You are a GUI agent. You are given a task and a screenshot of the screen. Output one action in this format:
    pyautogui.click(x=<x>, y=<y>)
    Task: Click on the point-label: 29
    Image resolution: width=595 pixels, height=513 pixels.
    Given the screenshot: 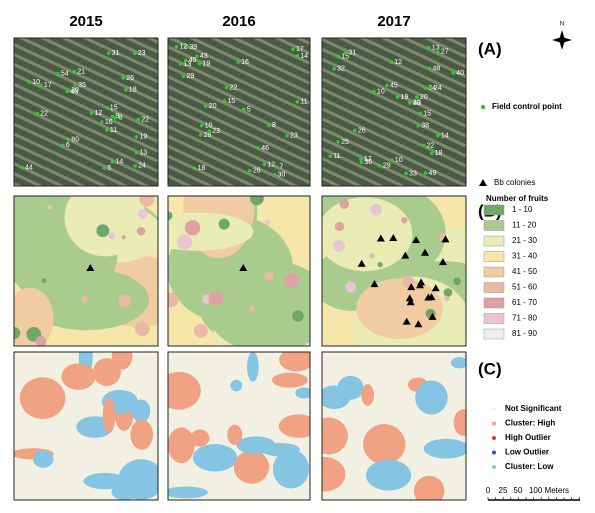 What is the action you would take?
    pyautogui.click(x=387, y=166)
    